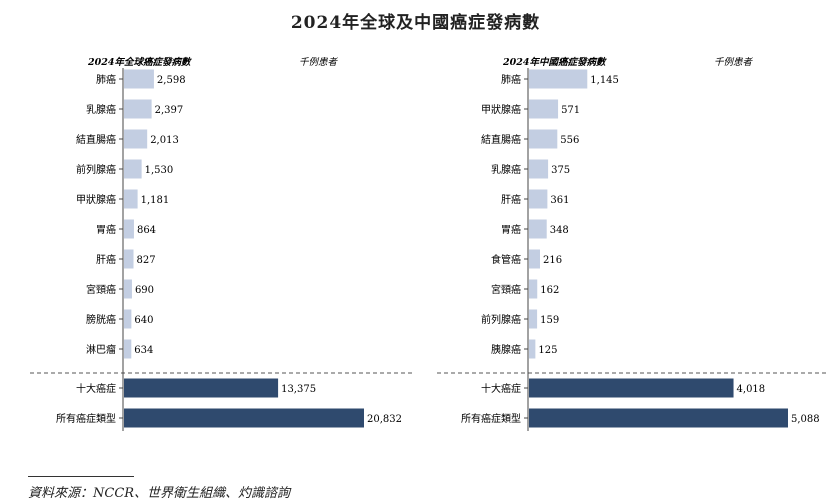  I want to click on cancer-value-label: 827, so click(146, 260).